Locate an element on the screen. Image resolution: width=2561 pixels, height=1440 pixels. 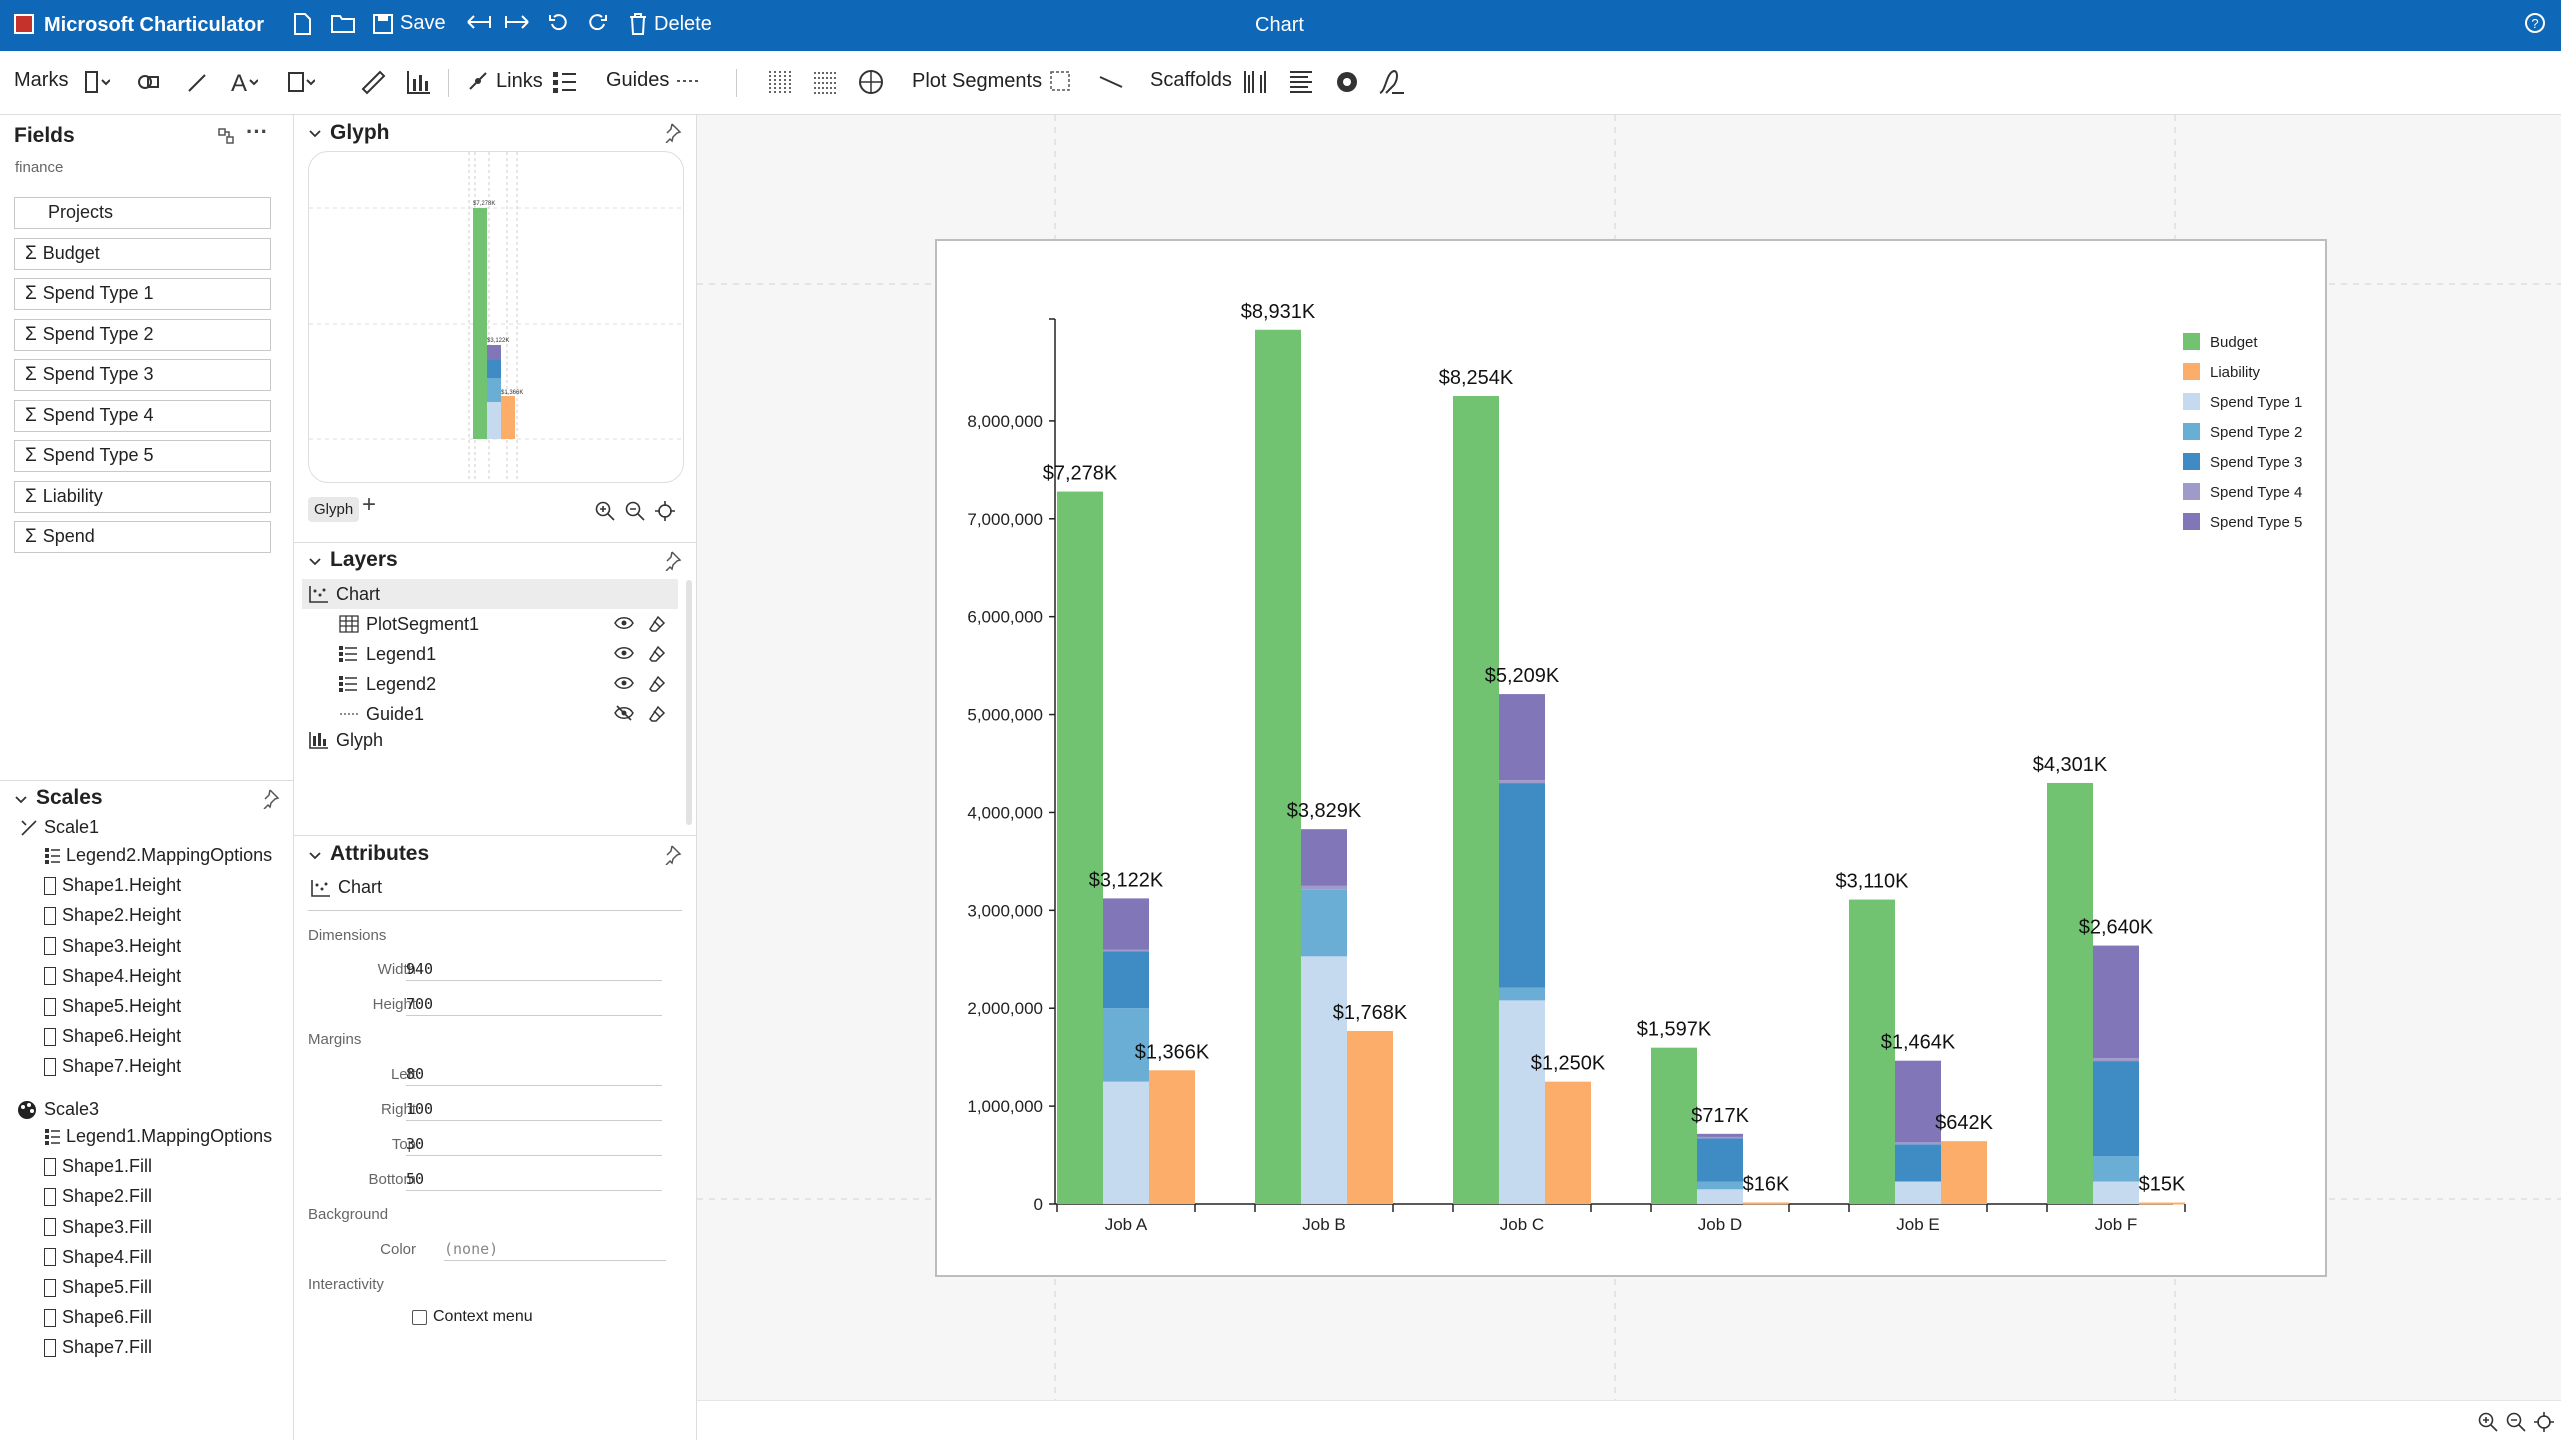
field-item: Σ Spend Type 1 is located at coordinates (142, 294).